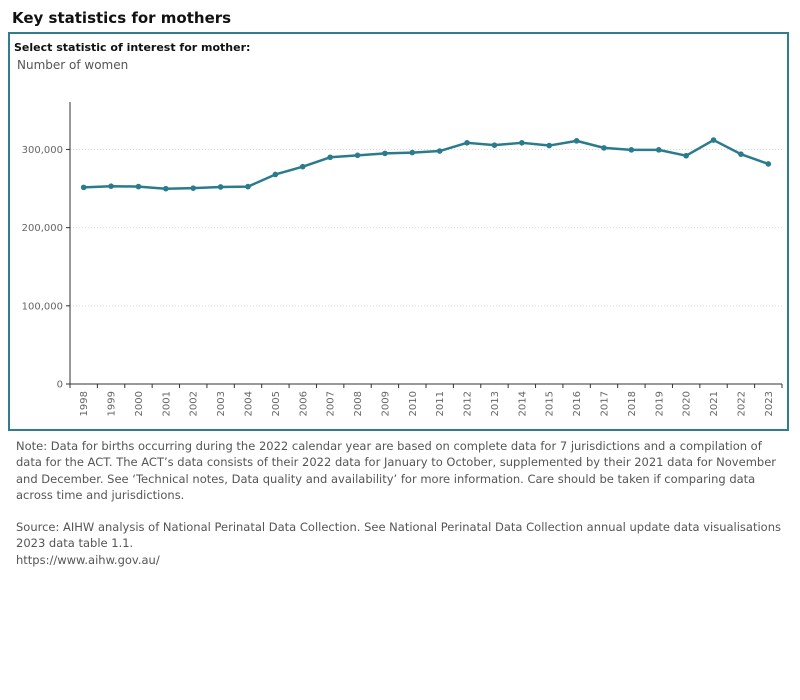 This screenshot has width=800, height=700. What do you see at coordinates (88, 559) in the screenshot?
I see `source-url: https://www.aihw.gov.au/` at bounding box center [88, 559].